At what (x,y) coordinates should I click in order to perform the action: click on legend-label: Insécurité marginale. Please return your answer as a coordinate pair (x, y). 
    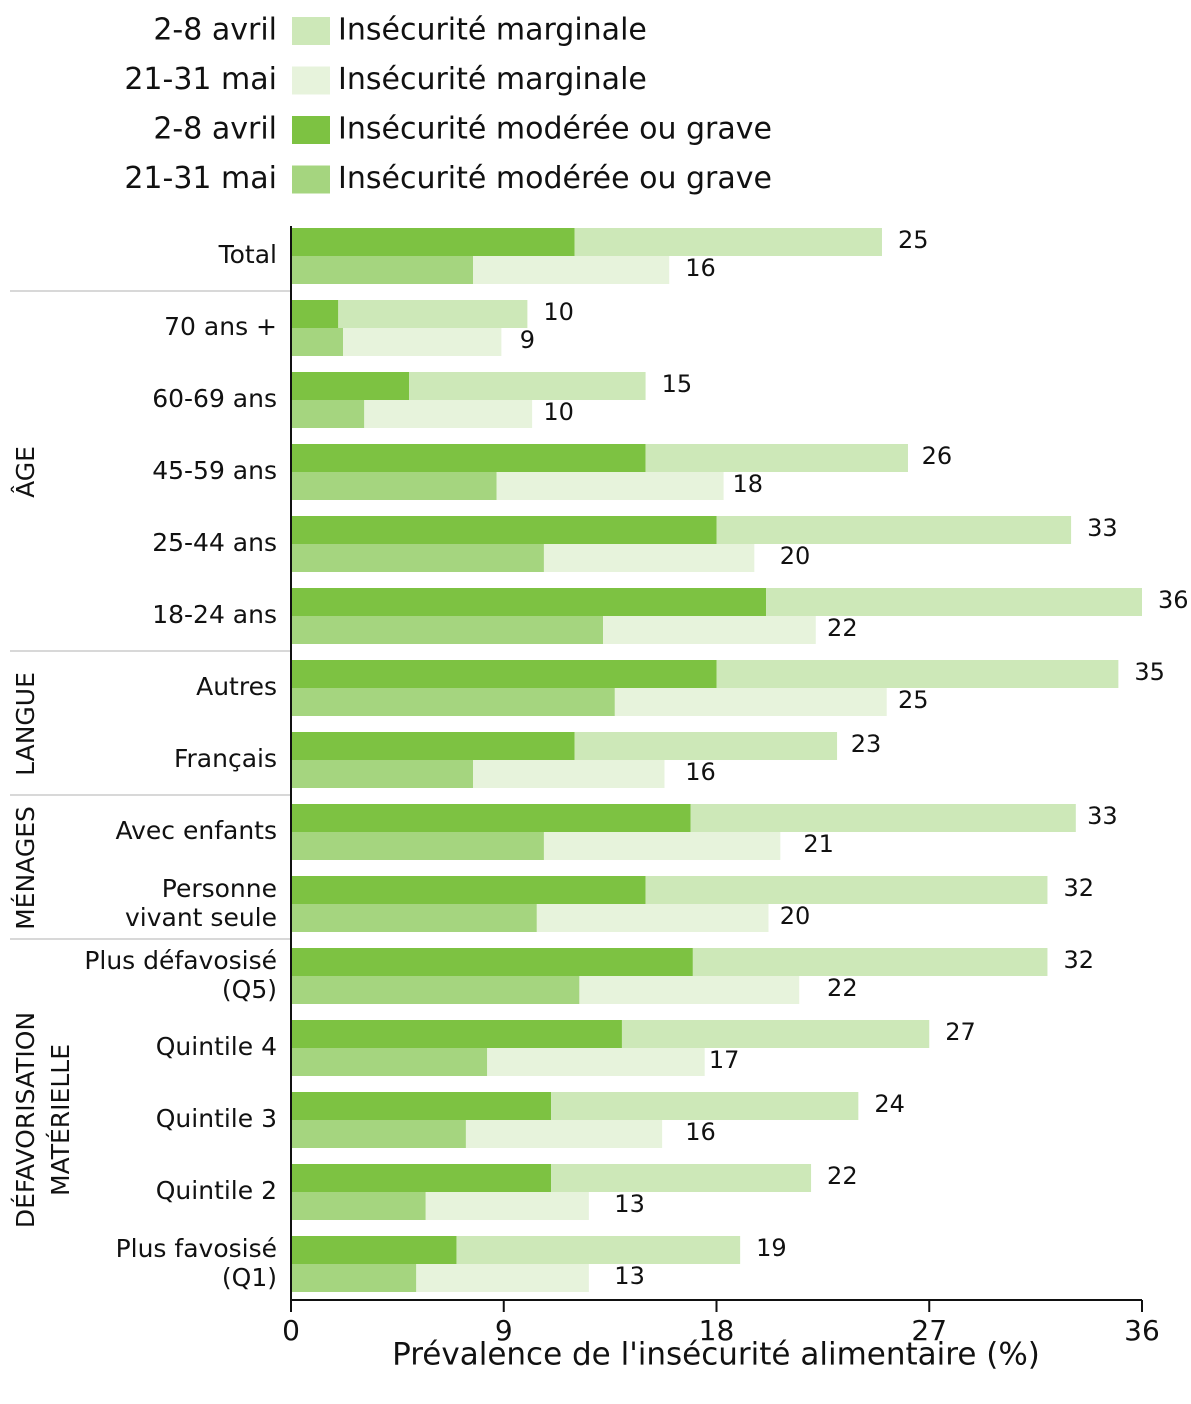
    Looking at the image, I should click on (492, 79).